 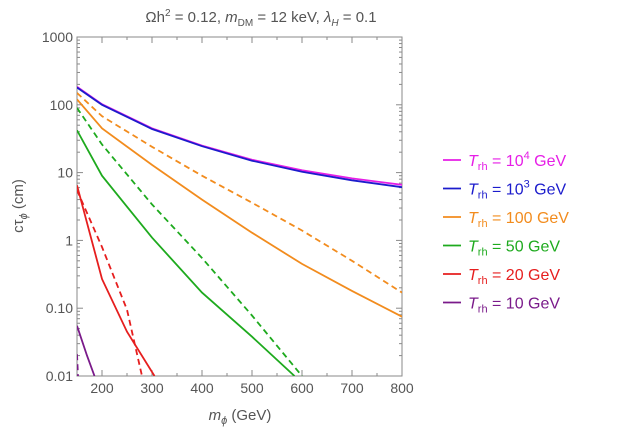 I want to click on y-tick-label: 1, so click(x=69, y=240).